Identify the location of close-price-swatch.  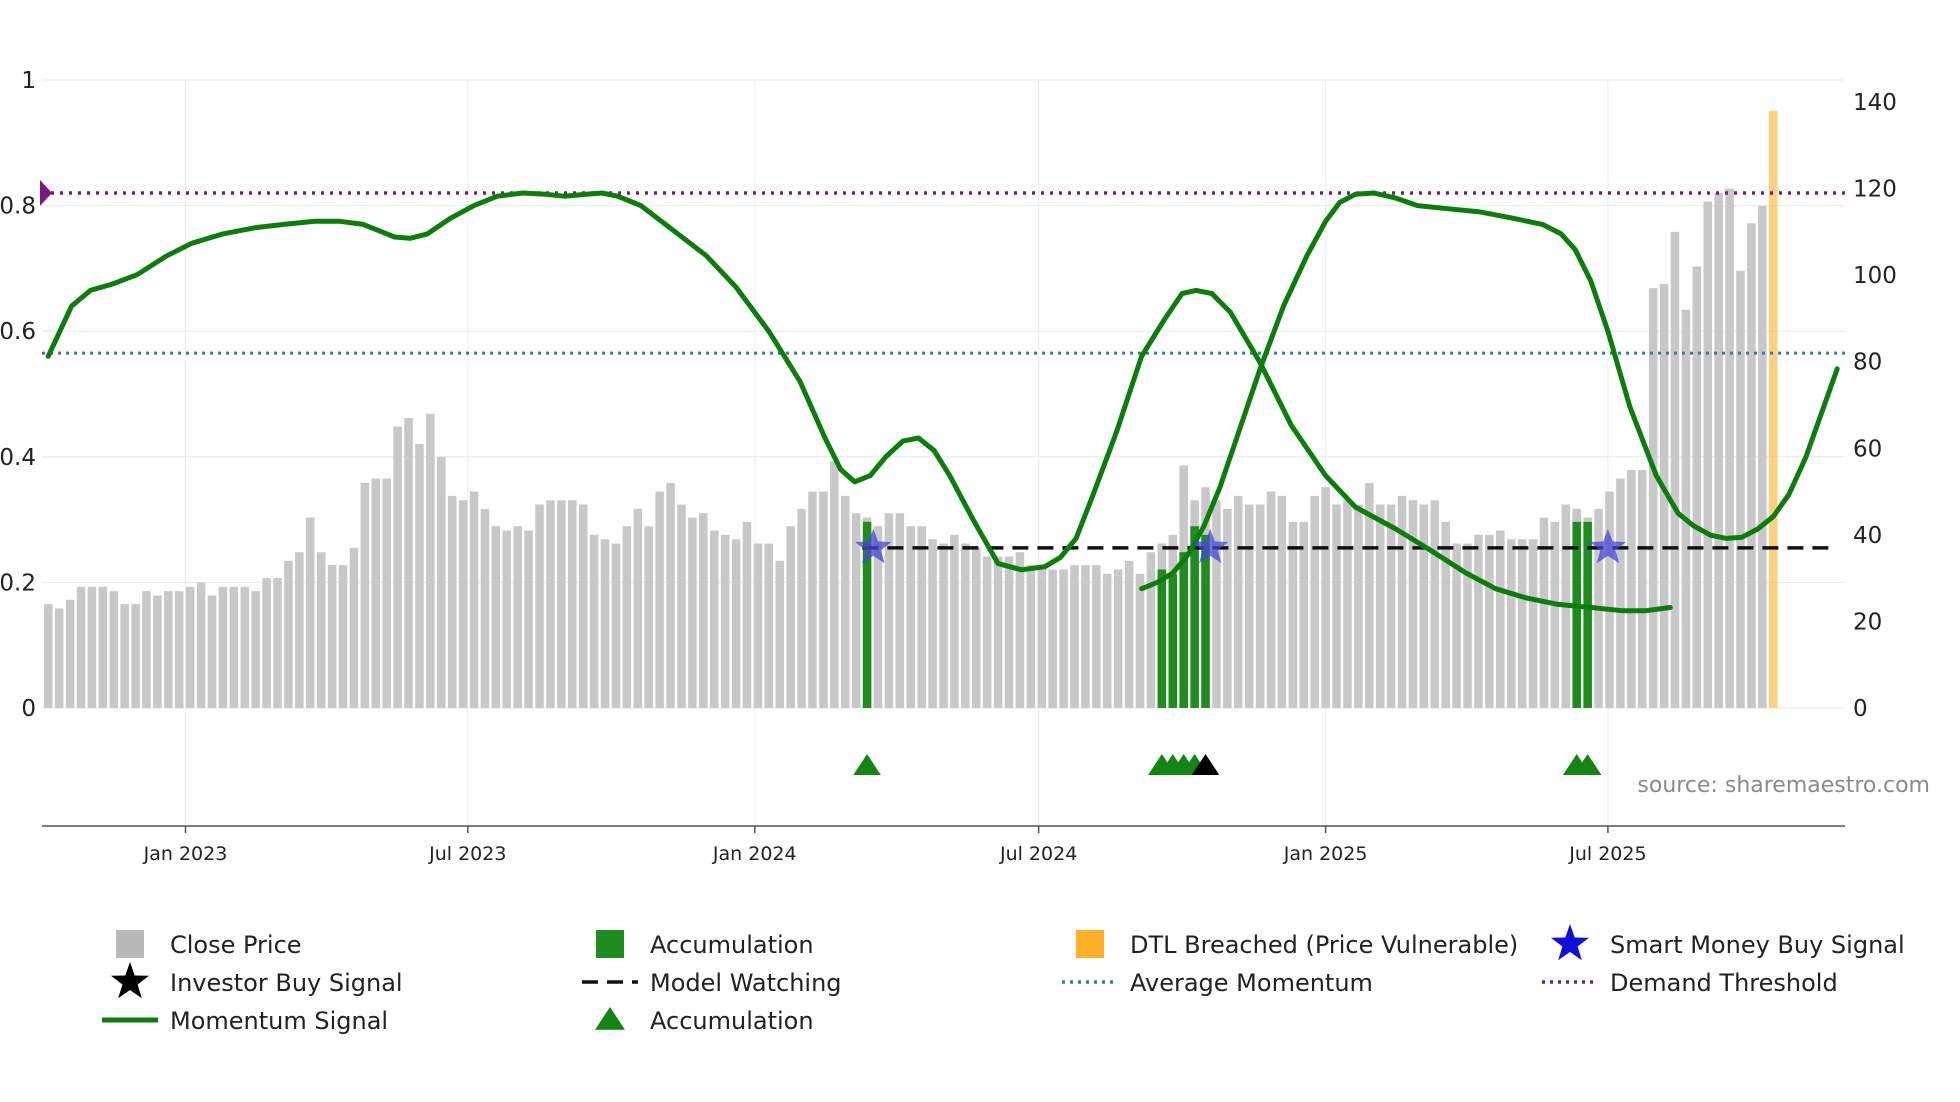
(130, 944).